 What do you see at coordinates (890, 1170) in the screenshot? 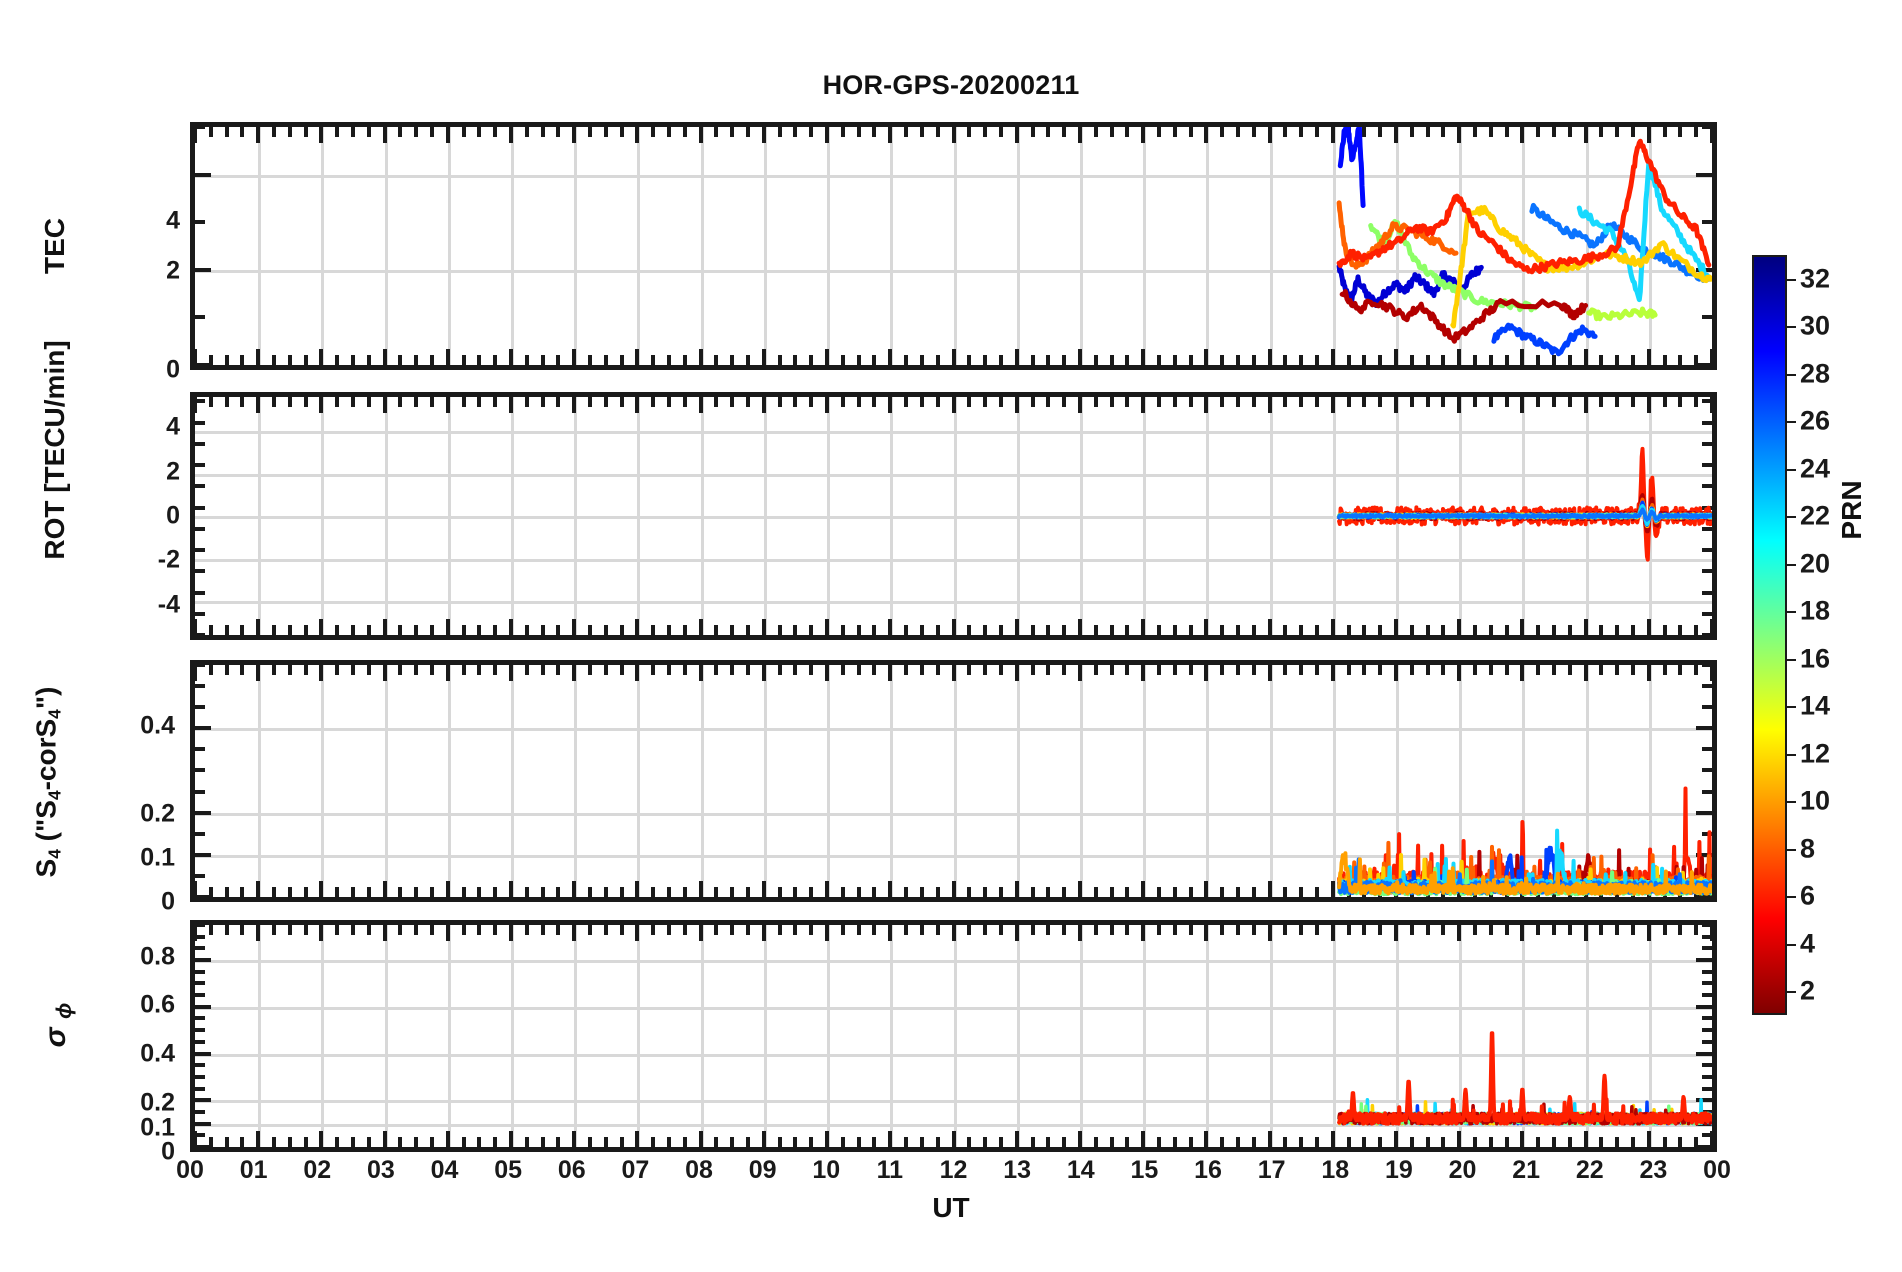
I see `x-tick-label: 11` at bounding box center [890, 1170].